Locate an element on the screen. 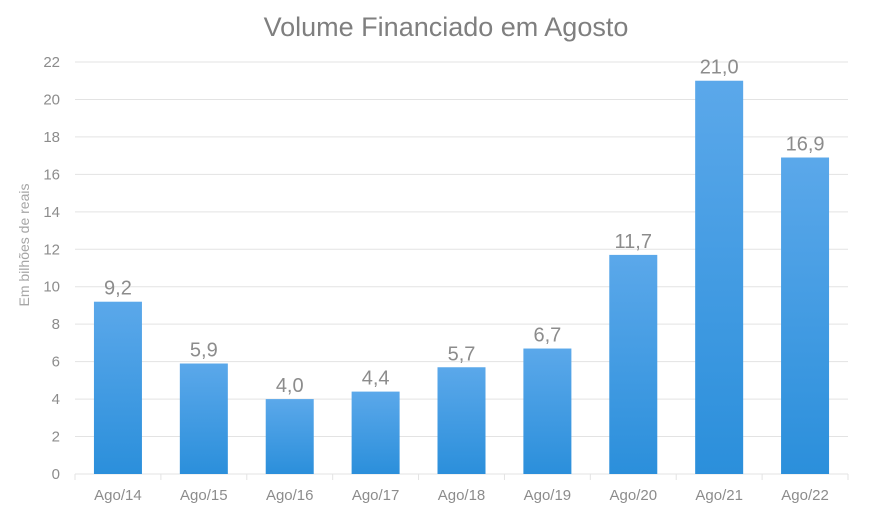 The height and width of the screenshot is (525, 892). x-tick-label: Ago/21 is located at coordinates (719, 495).